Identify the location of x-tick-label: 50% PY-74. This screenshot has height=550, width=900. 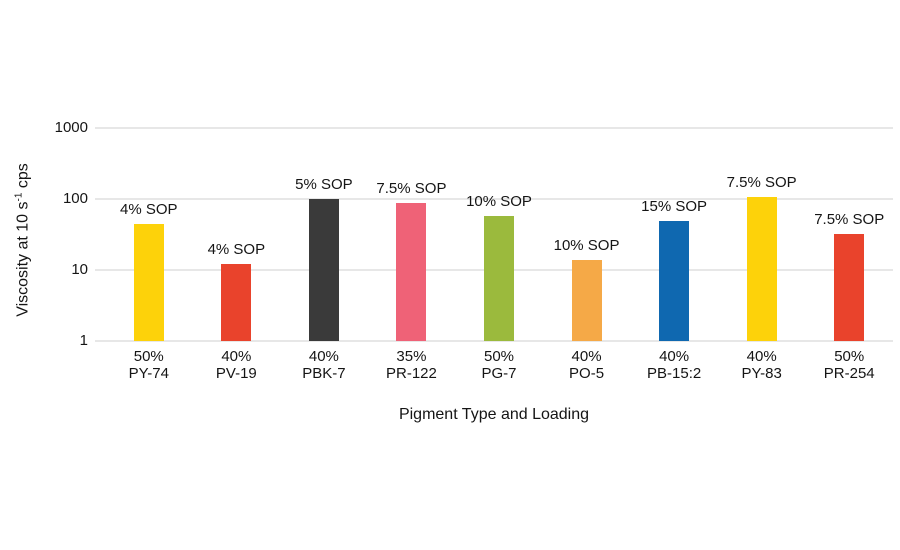
(149, 365).